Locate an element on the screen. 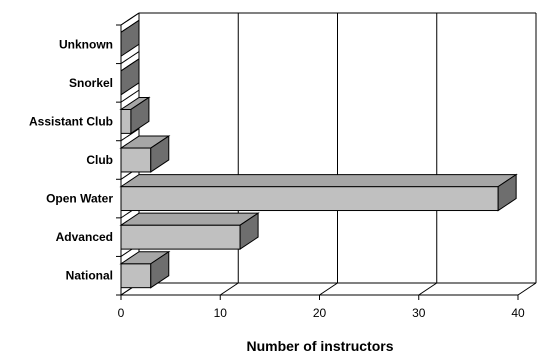  bar-open-water is located at coordinates (318, 192).